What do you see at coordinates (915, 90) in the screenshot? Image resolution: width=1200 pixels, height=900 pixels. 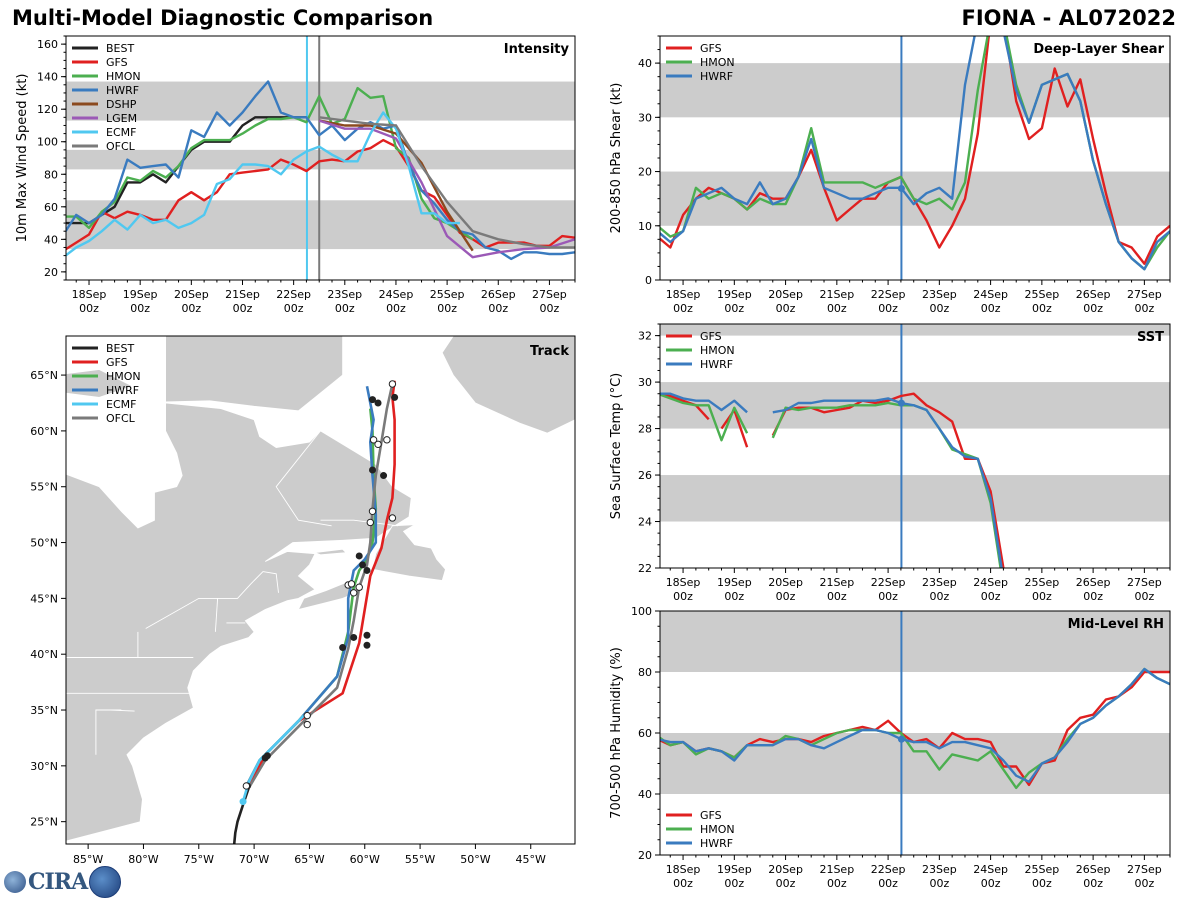 I see `shear-band` at bounding box center [915, 90].